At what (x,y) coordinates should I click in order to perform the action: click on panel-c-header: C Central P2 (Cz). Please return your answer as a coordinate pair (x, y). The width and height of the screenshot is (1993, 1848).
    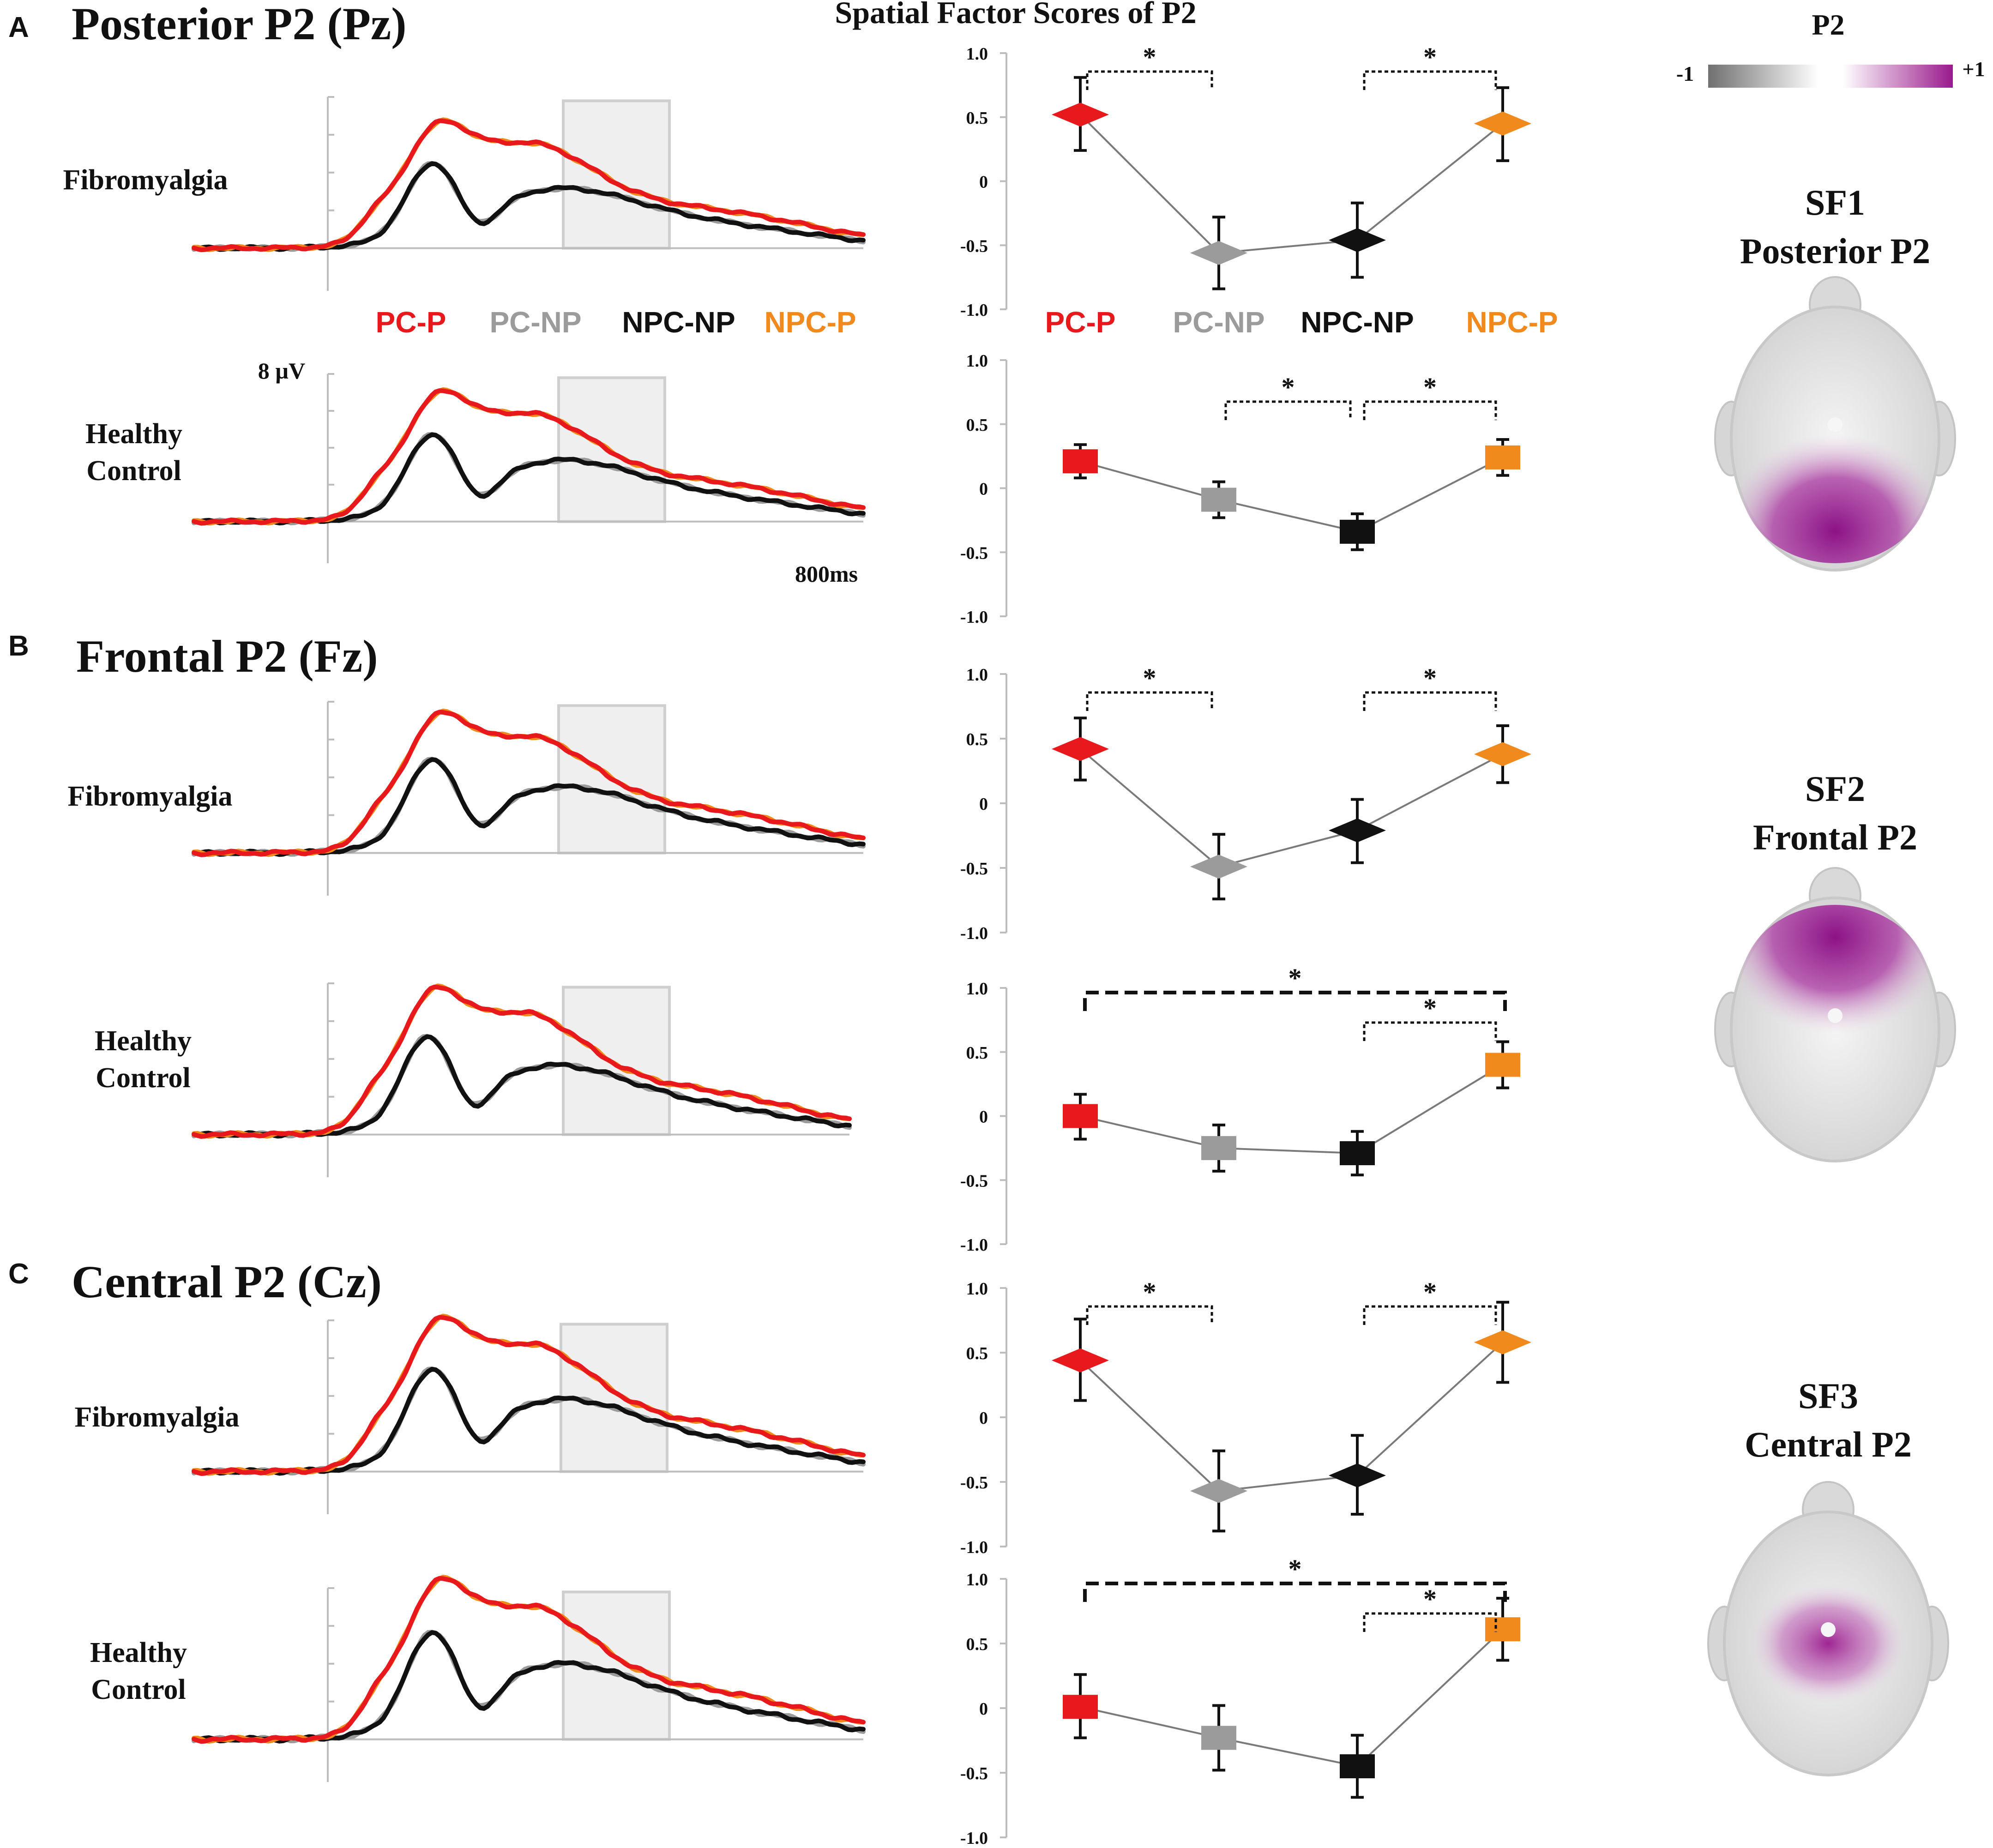
    Looking at the image, I should click on (195, 1281).